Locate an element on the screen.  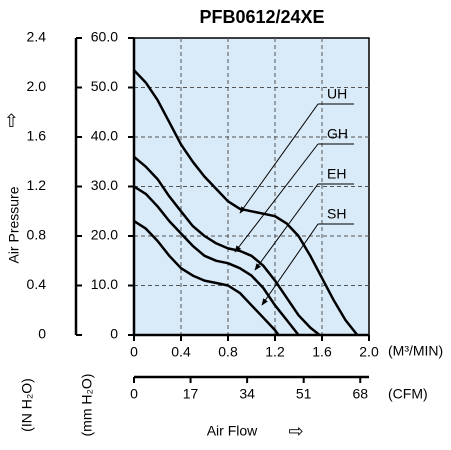
y2-tick-label: 0.4 is located at coordinates (37, 284).